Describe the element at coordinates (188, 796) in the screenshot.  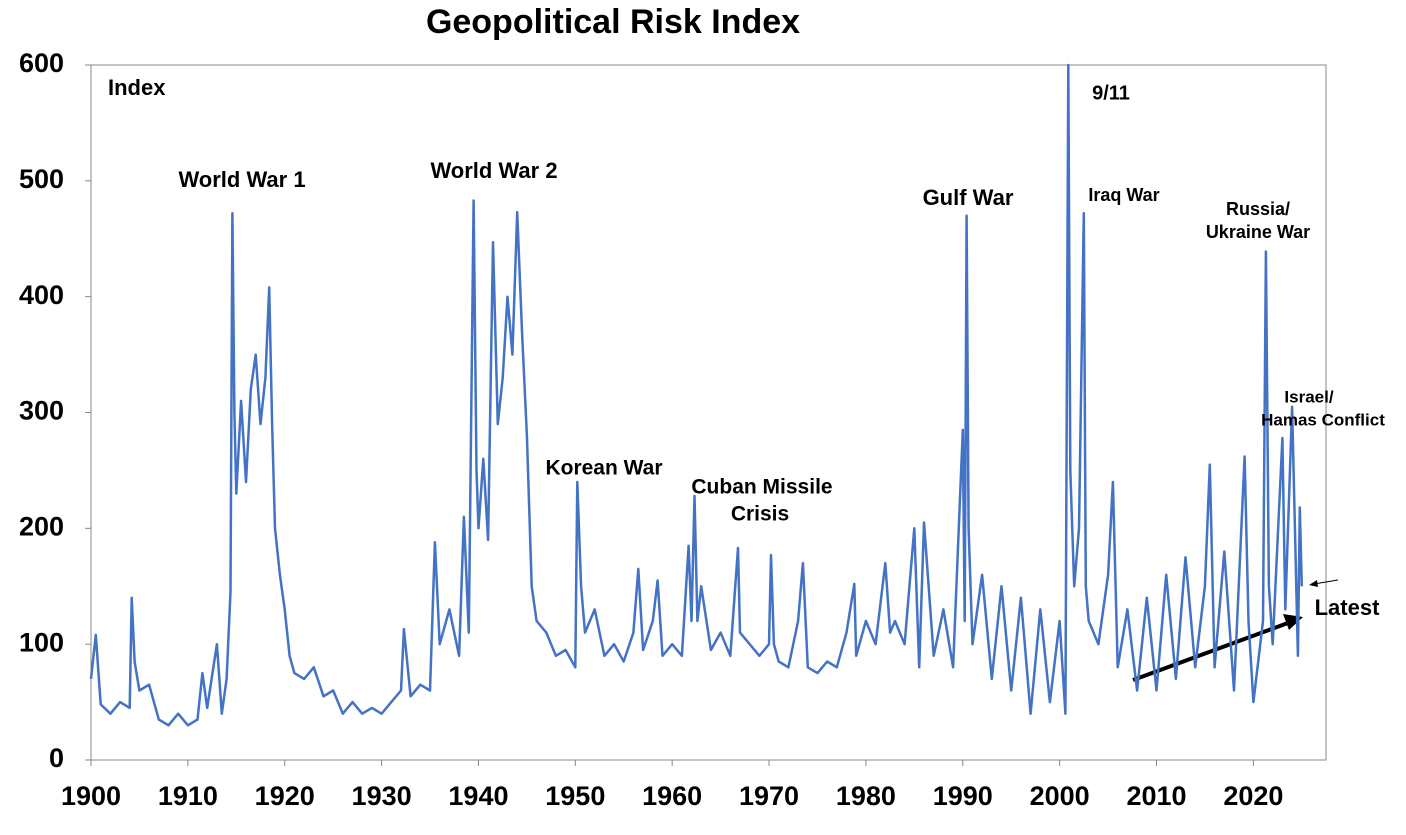
I see `x-tick-label: 1910` at that location.